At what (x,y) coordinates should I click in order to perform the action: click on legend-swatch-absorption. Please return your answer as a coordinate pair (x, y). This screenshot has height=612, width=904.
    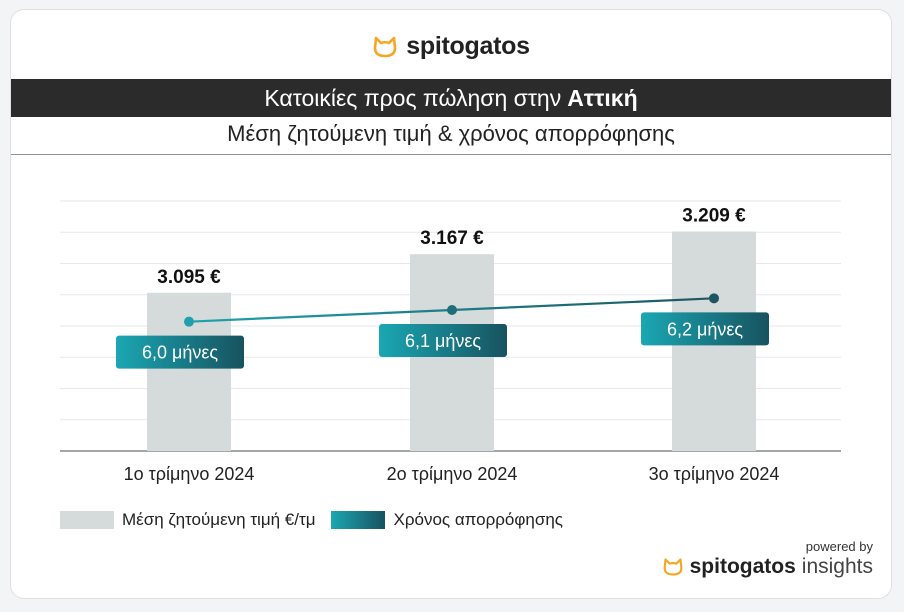
    Looking at the image, I should click on (358, 520).